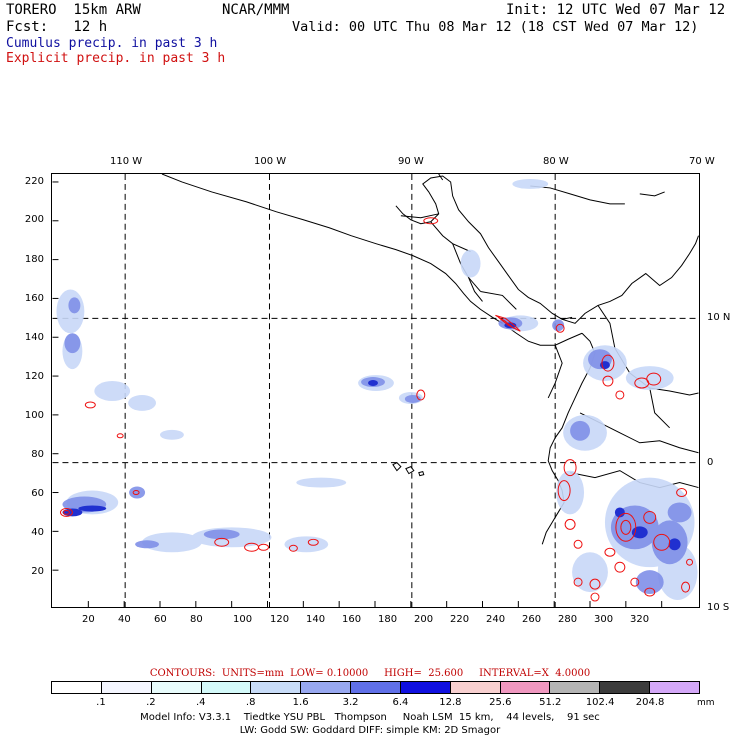  I want to click on lon-label-90w: 90 W, so click(411, 161).